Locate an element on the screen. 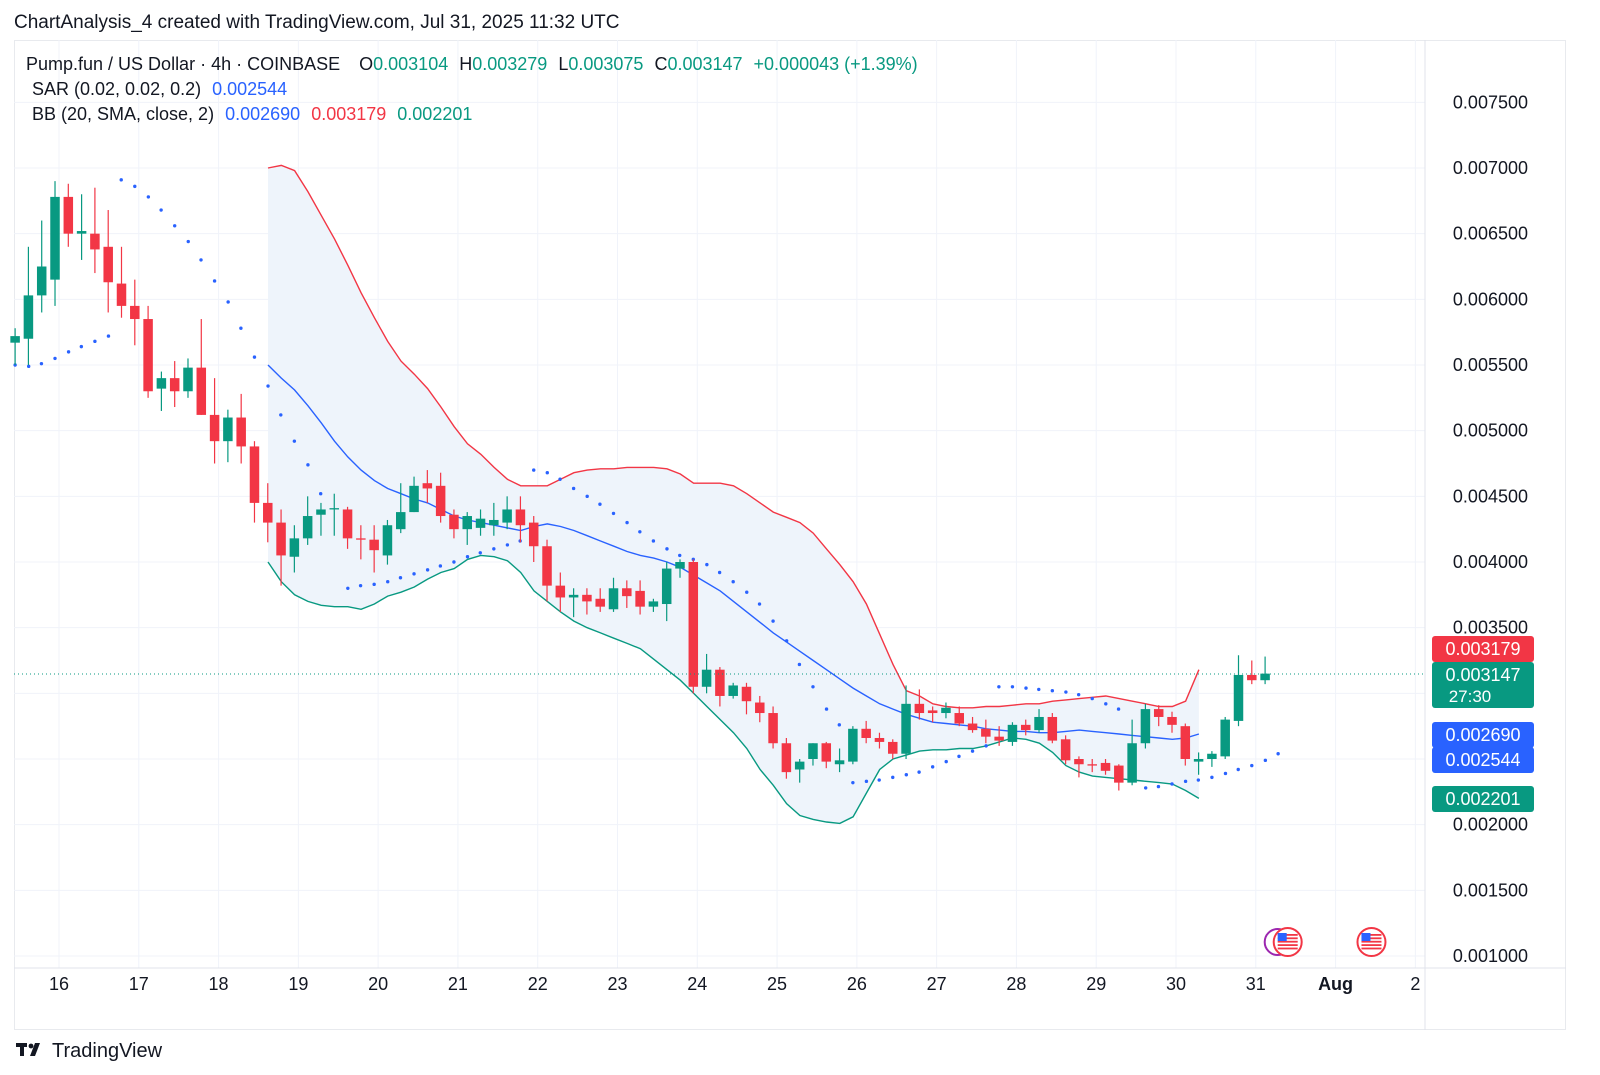  time-tick-label: 26 is located at coordinates (857, 984).